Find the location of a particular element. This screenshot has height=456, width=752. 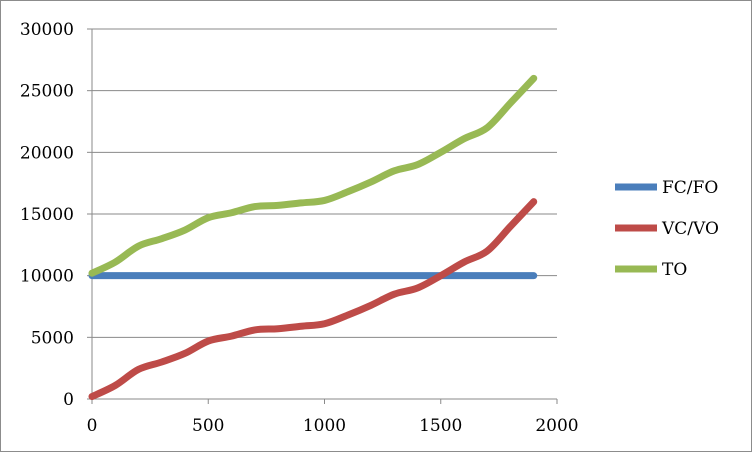

legend-label-vc-vo: VC/VO is located at coordinates (690, 229).